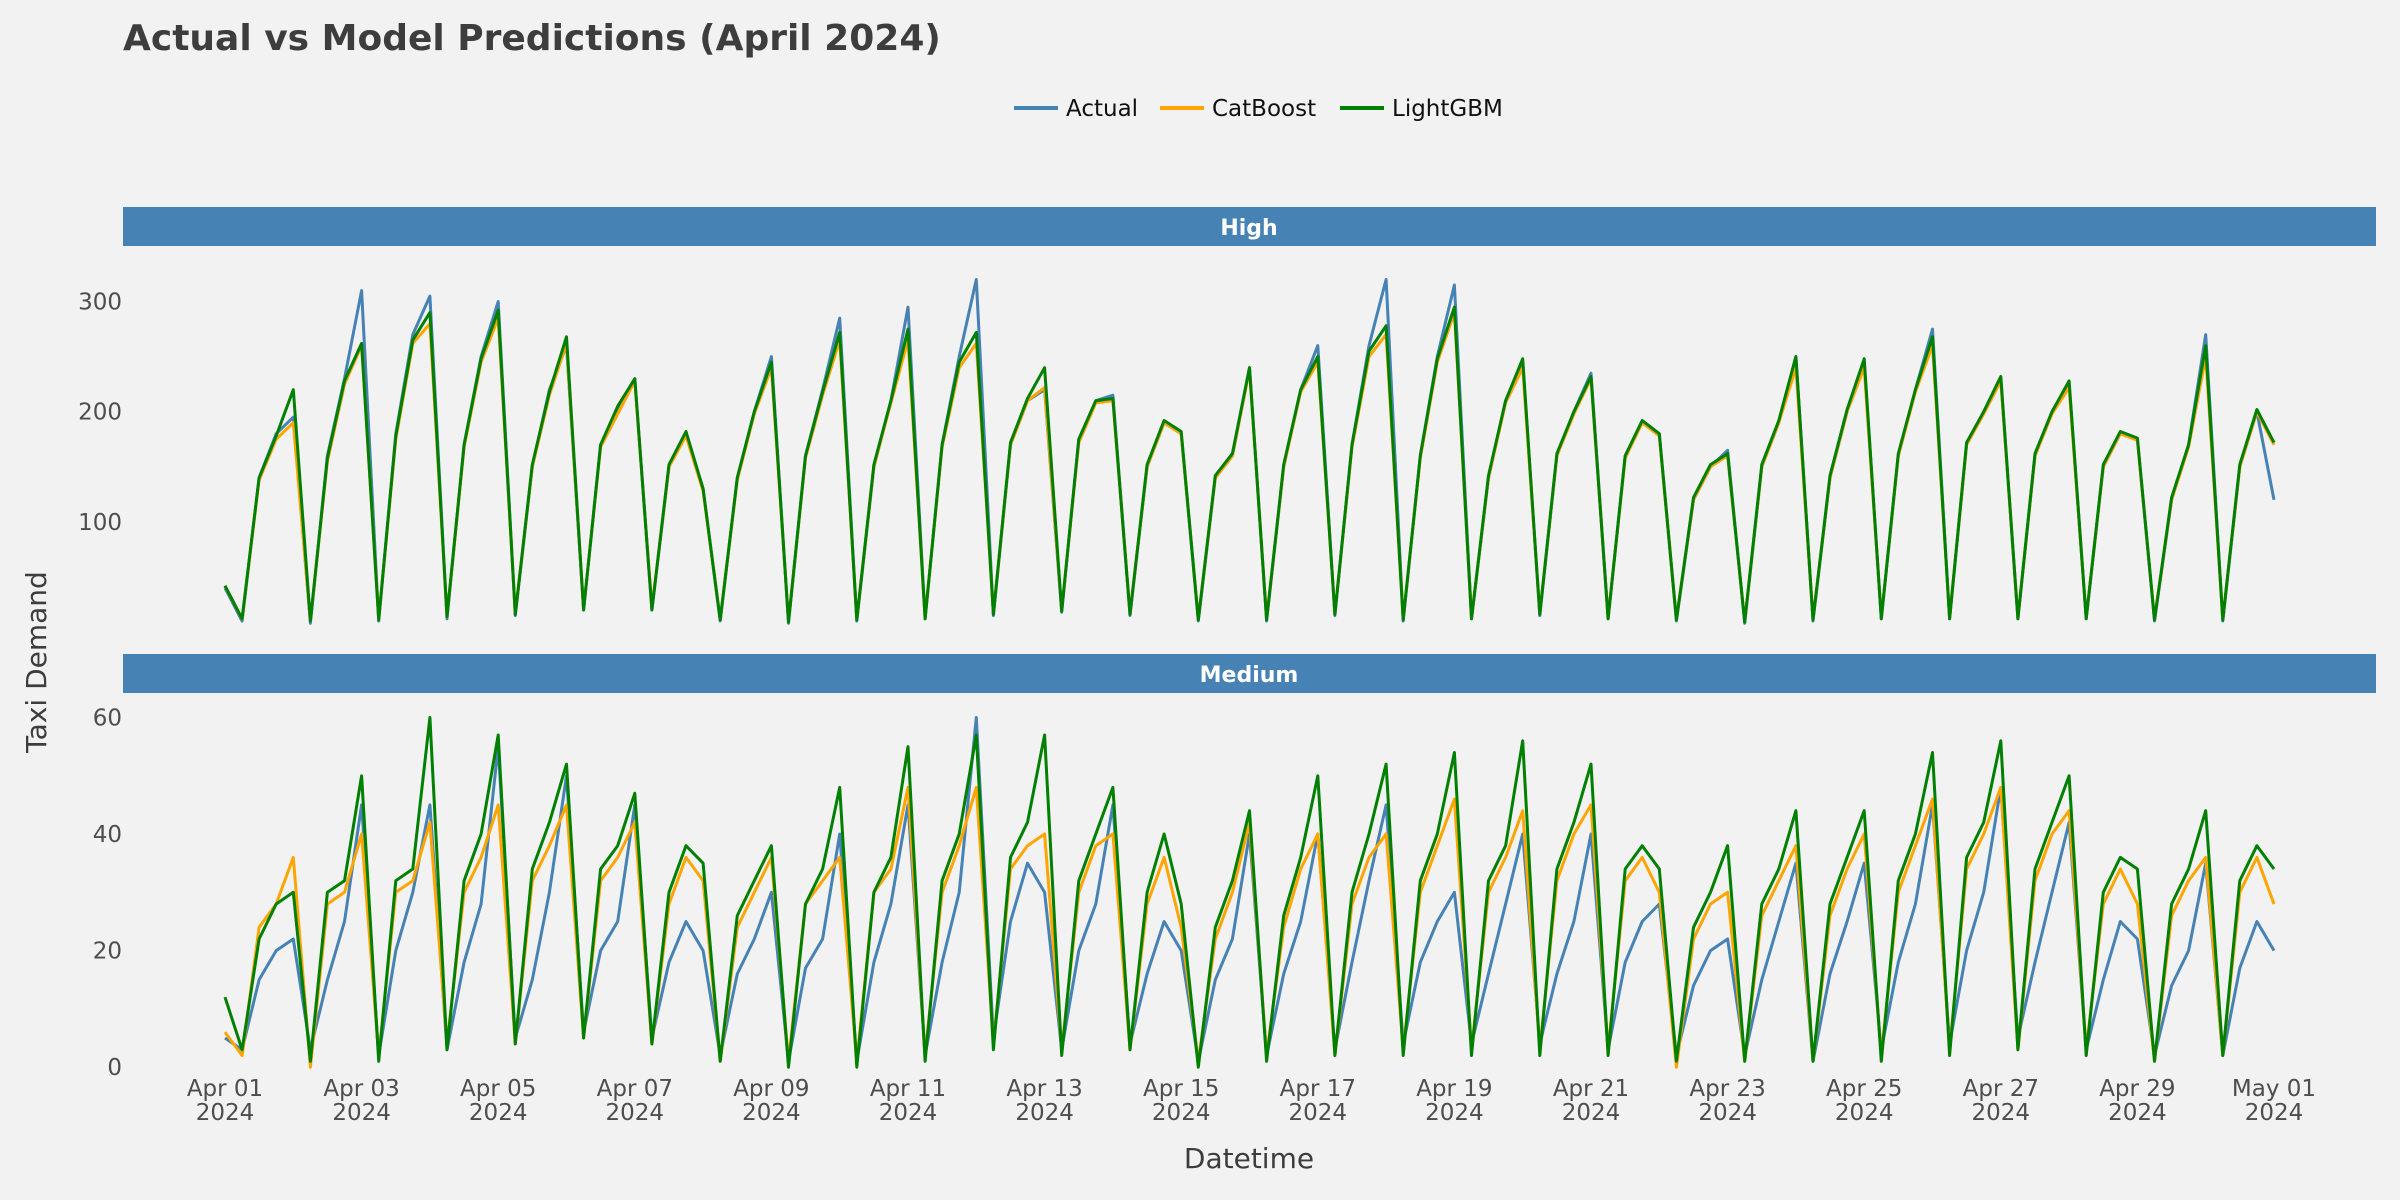 Image resolution: width=2400 pixels, height=1200 pixels. Describe the element at coordinates (1318, 1089) in the screenshot. I see `x-tick-label-8: Apr 17` at that location.